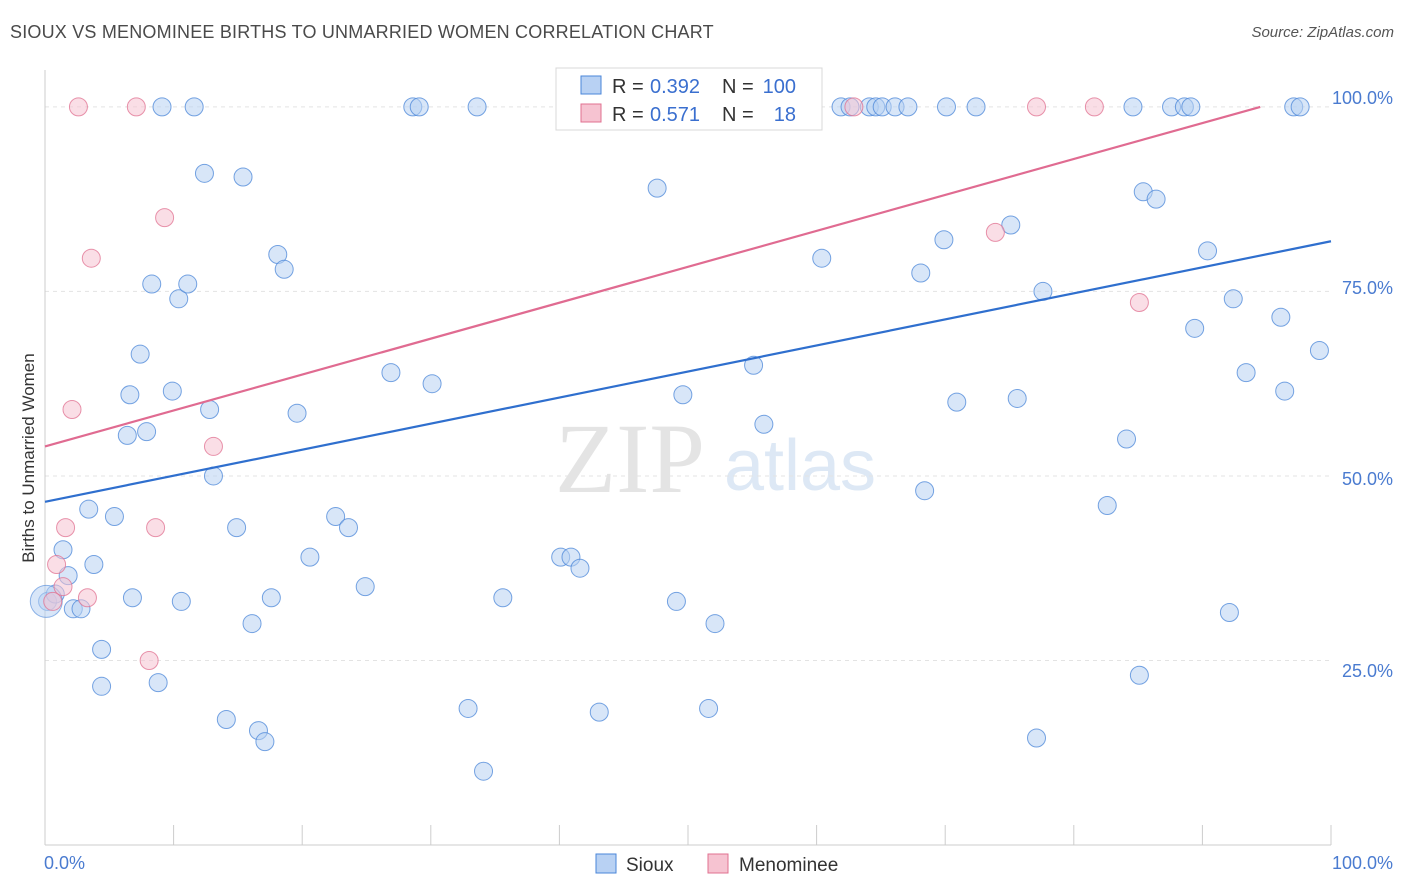  Describe the element at coordinates (1362, 98) in the screenshot. I see `y-tick-label-100: 100.0%` at that location.